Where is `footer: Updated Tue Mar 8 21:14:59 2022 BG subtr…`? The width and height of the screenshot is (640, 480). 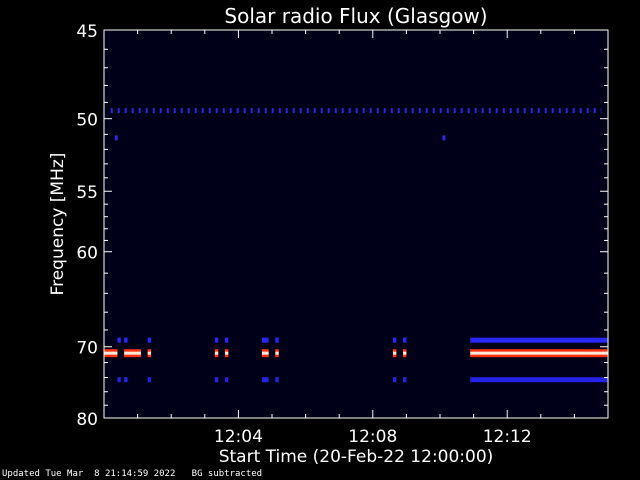
footer: Updated Tue Mar 8 21:14:59 2022 BG subtr… is located at coordinates (132, 474).